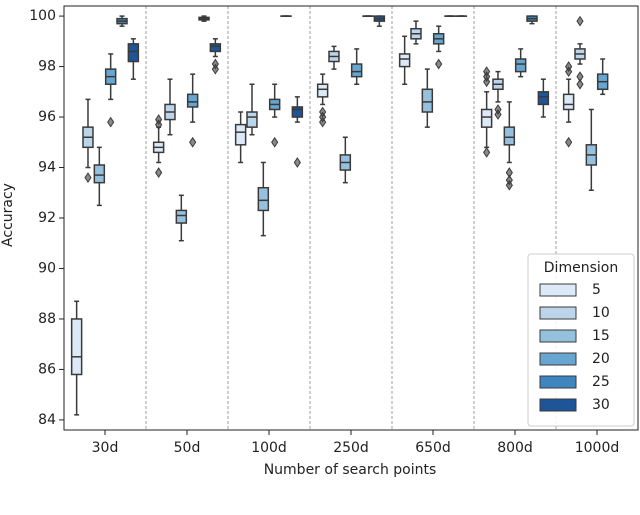 The height and width of the screenshot is (515, 640). Describe the element at coordinates (47, 268) in the screenshot. I see `y-tick-label: 90` at that location.